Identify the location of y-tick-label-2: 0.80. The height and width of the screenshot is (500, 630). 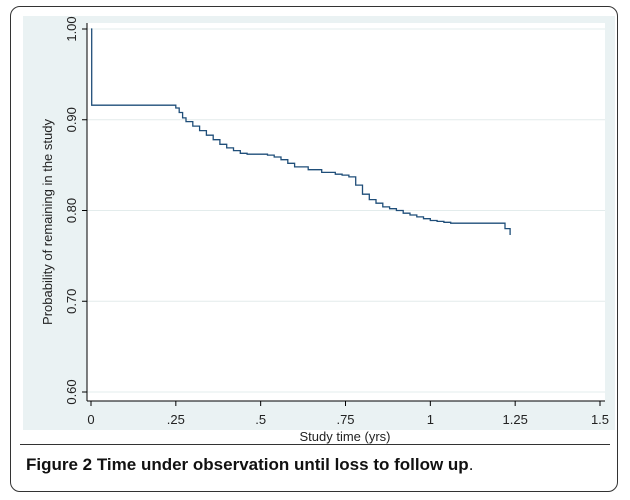
(71, 210).